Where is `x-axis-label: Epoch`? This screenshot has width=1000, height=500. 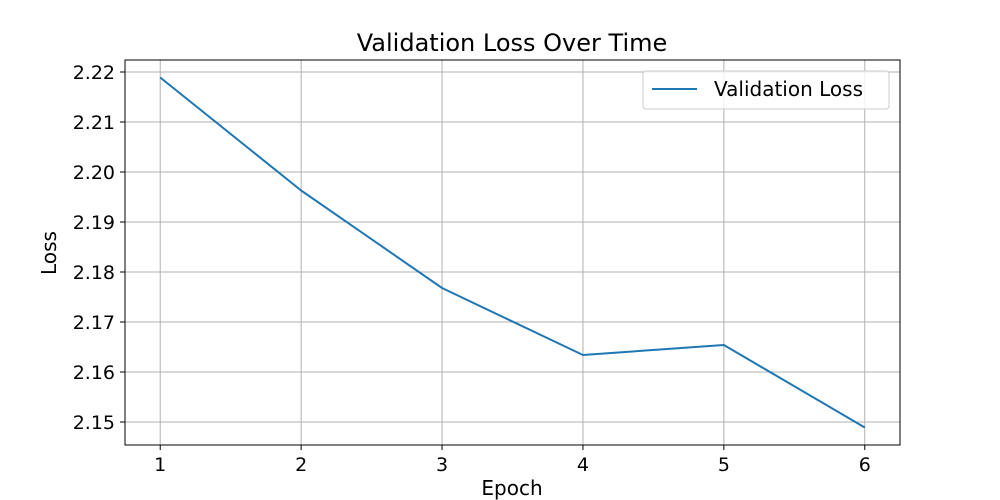
x-axis-label: Epoch is located at coordinates (511, 488).